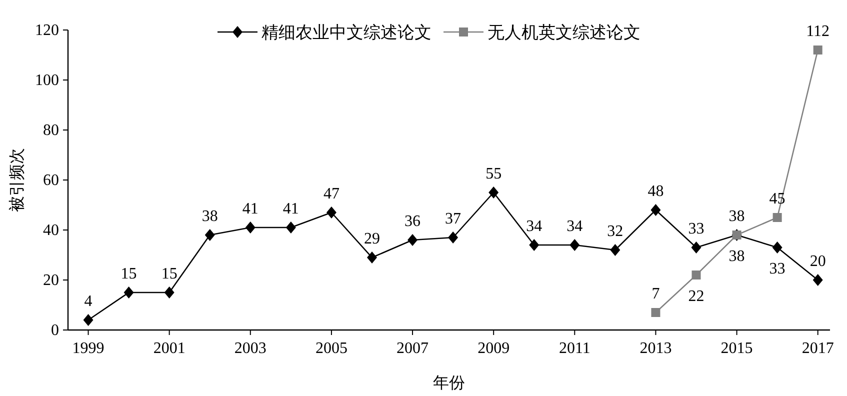 The height and width of the screenshot is (396, 847). What do you see at coordinates (331, 194) in the screenshot?
I see `data-label: 47` at bounding box center [331, 194].